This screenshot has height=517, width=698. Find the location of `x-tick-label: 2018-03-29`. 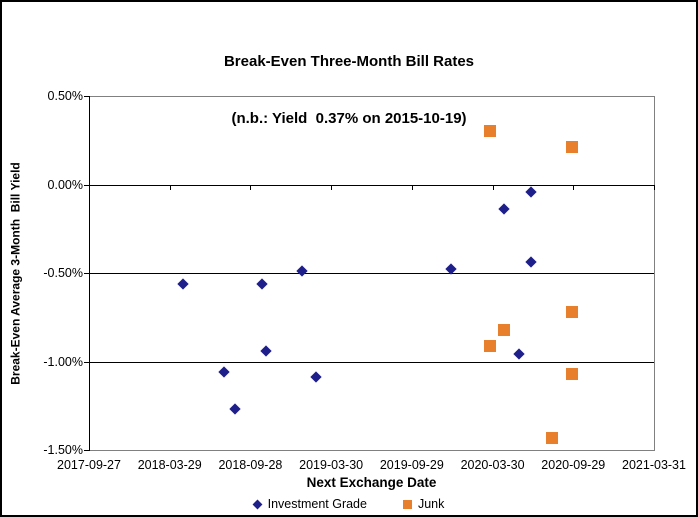

x-tick-label: 2018-03-29 is located at coordinates (169, 465).